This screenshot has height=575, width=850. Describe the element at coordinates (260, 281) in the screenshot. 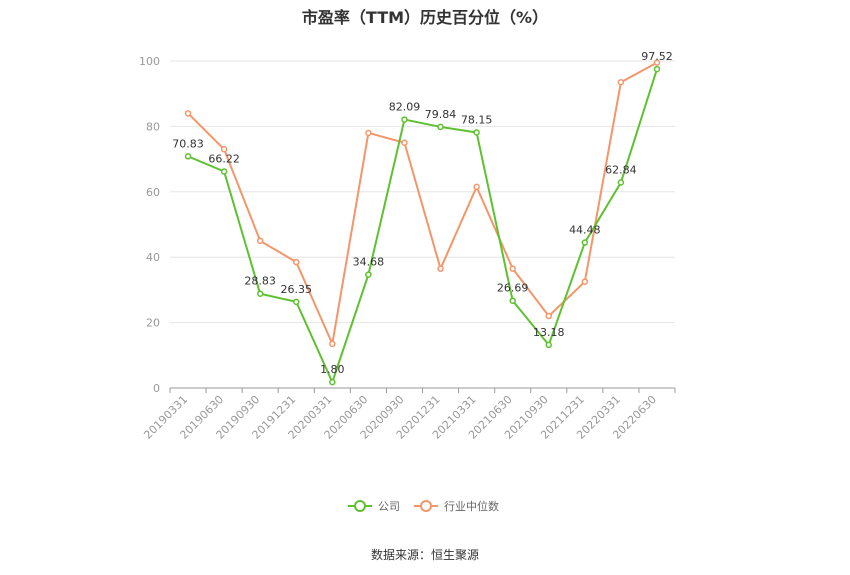

I see `data-label: 28.83` at that location.